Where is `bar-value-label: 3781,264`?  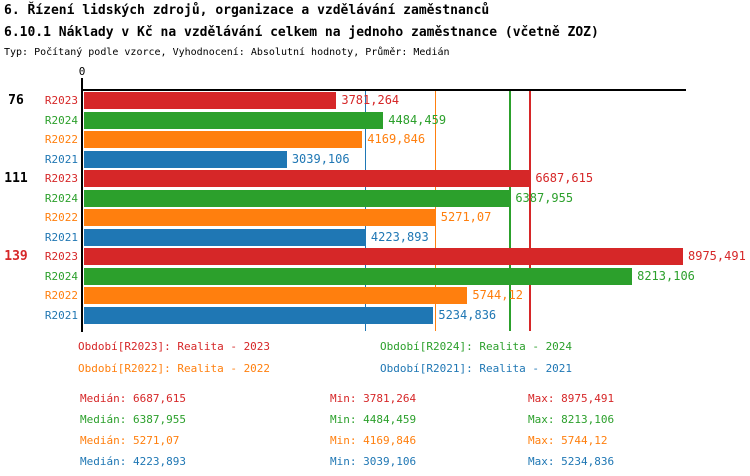 bar-value-label: 3781,264 is located at coordinates (370, 100).